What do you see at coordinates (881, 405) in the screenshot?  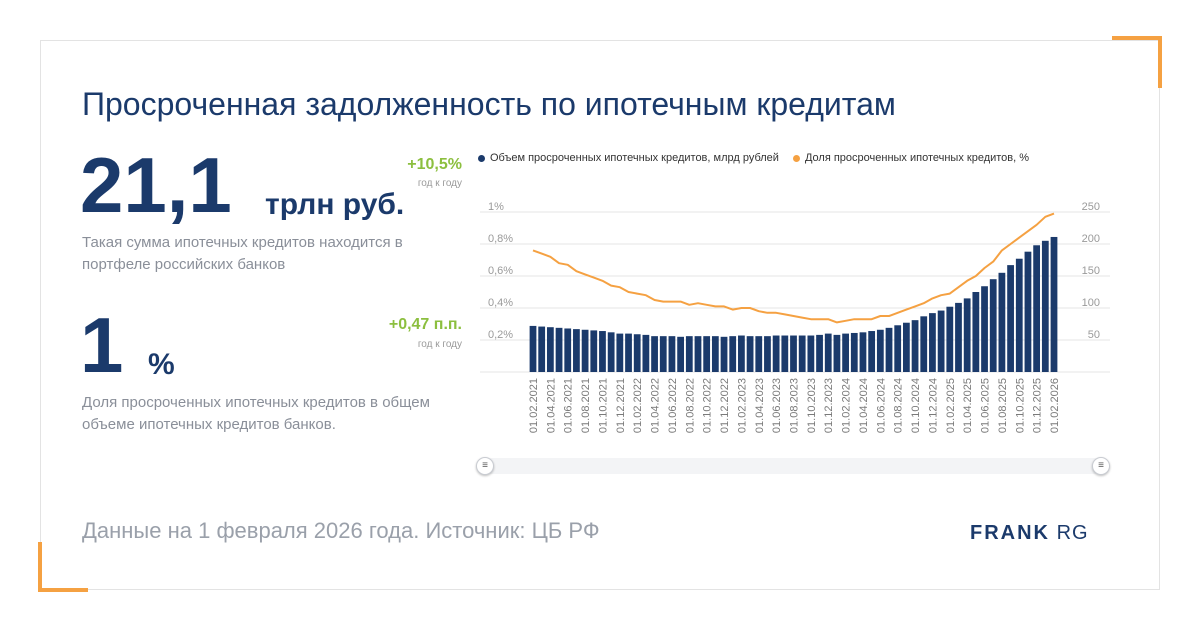 I see `x-tick-label: 01.06.2024` at bounding box center [881, 405].